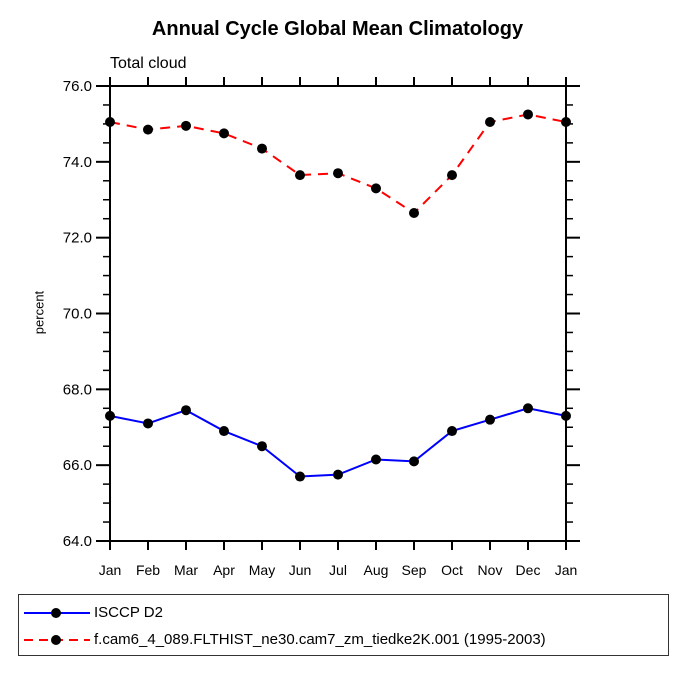 This screenshot has height=675, width=675. I want to click on chart-subtitle: Total cloud, so click(148, 63).